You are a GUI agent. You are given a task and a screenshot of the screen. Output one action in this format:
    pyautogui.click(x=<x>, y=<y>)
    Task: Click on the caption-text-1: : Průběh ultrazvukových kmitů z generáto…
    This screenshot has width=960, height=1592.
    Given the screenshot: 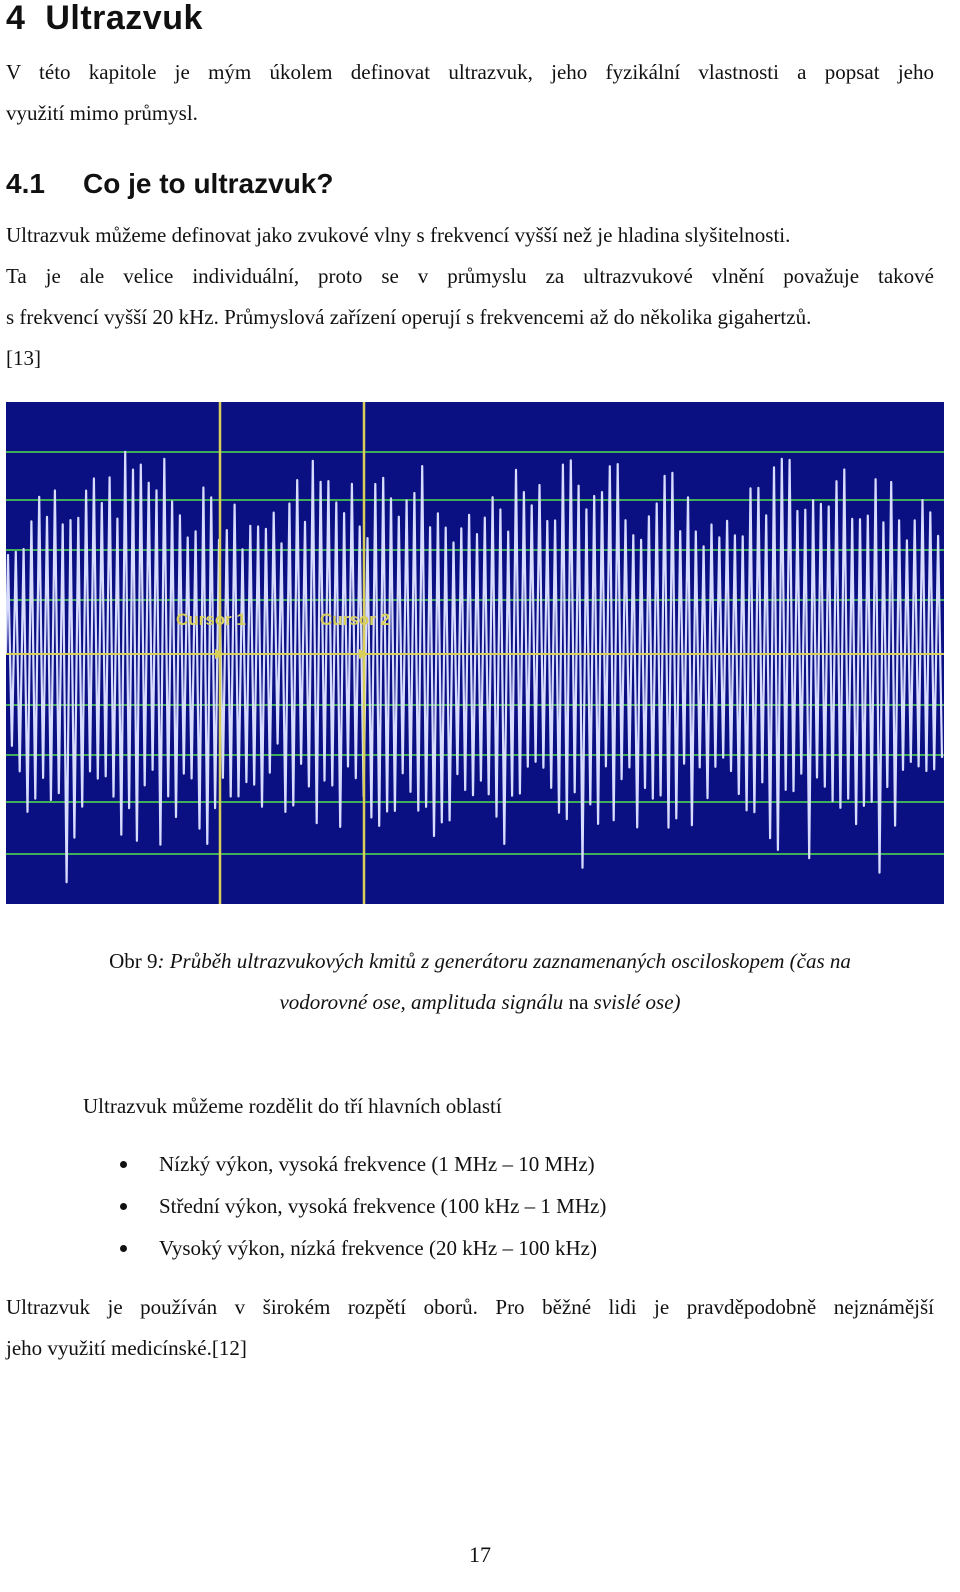 What is the action you would take?
    pyautogui.click(x=504, y=961)
    